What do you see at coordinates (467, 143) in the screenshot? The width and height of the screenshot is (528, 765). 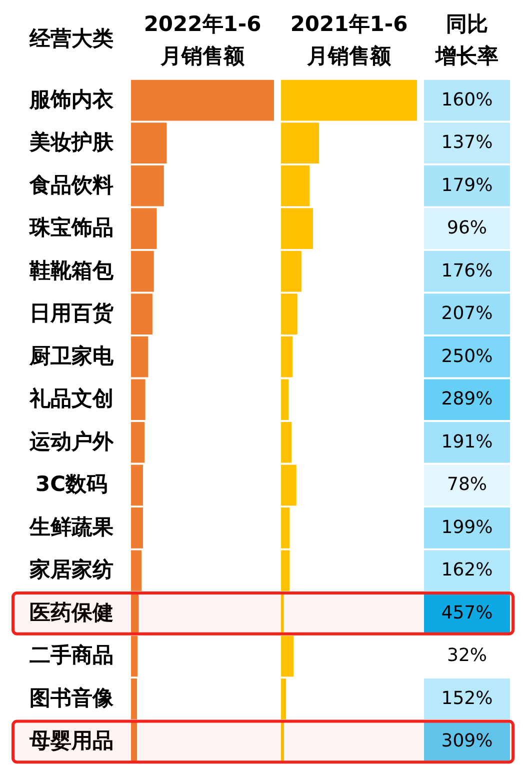 I see `data-label: 137%` at bounding box center [467, 143].